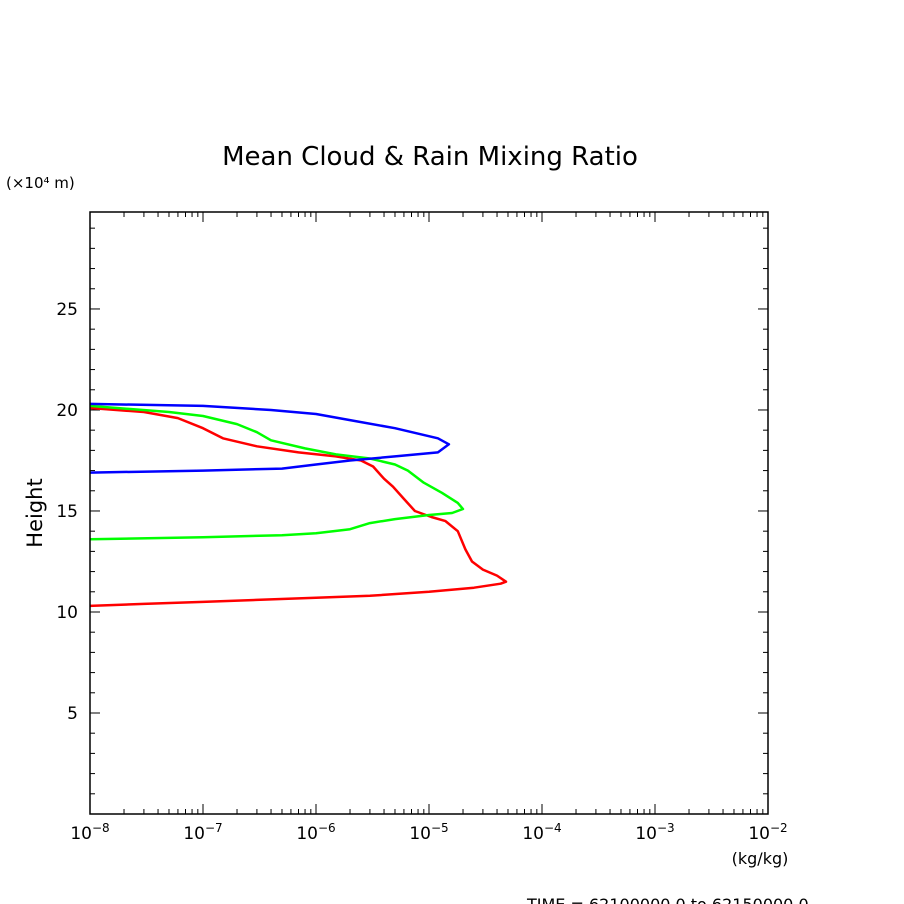 Image resolution: width=904 pixels, height=904 pixels. I want to click on y-unit-label: (×10⁴ m), so click(40, 183).